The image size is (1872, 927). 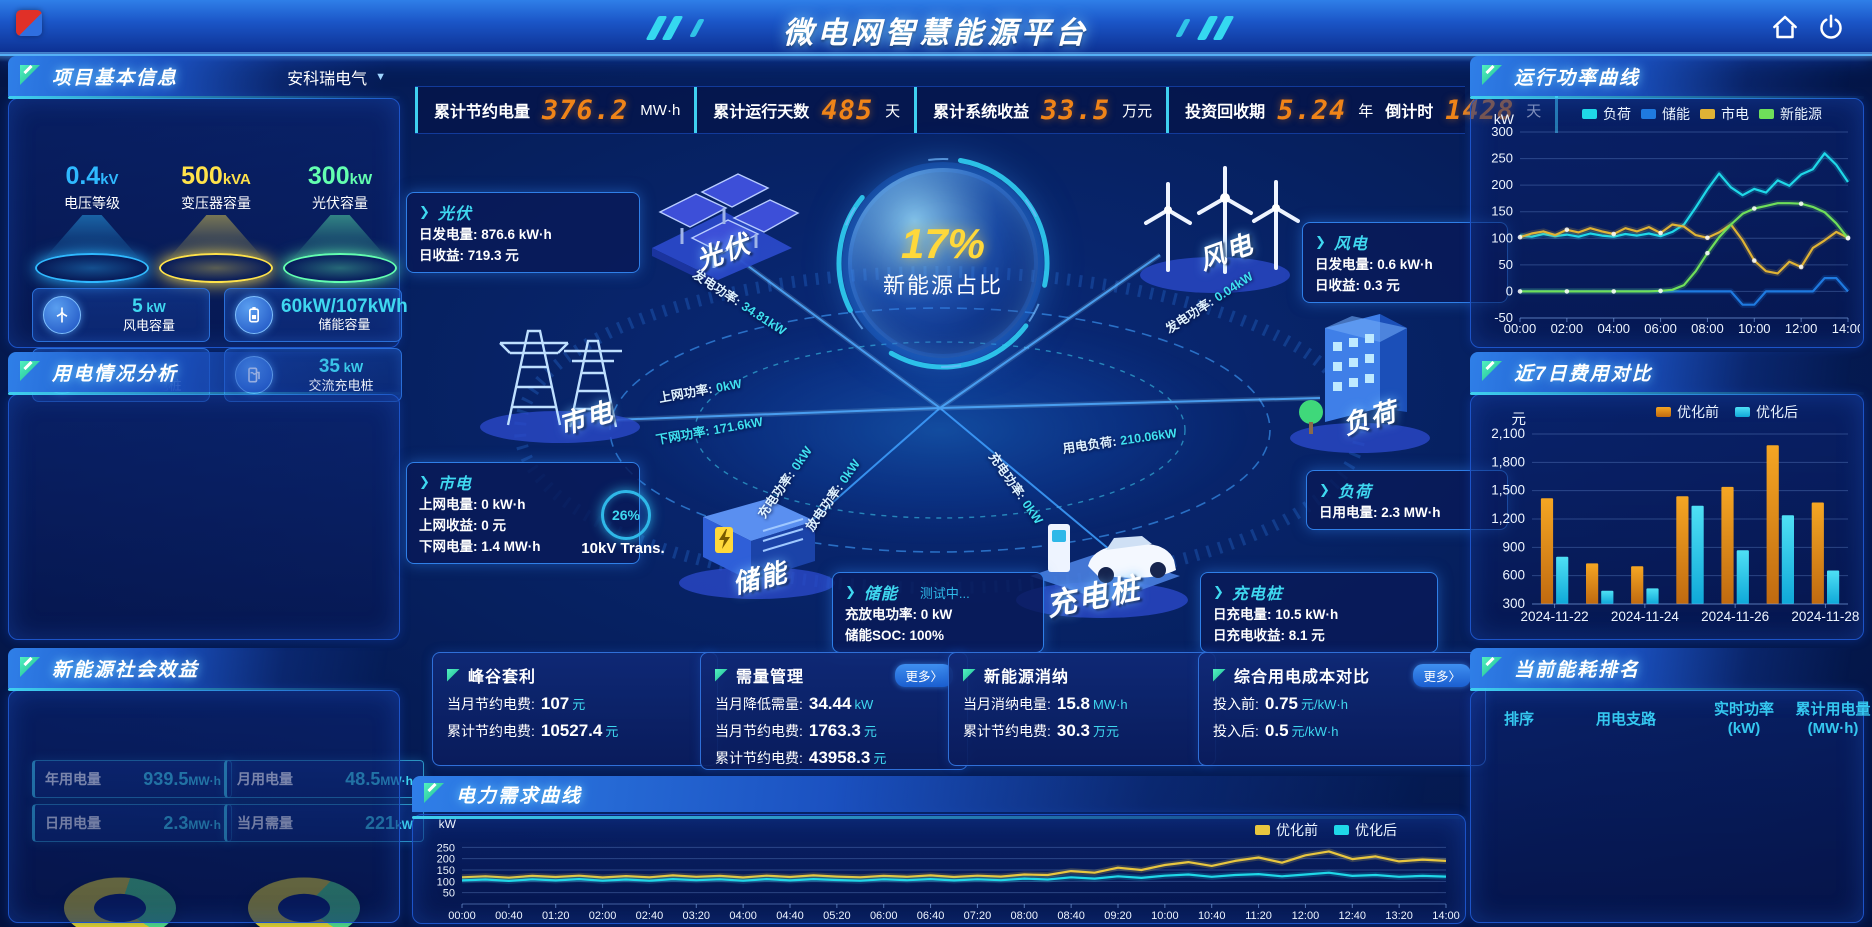 I want to click on svg-text: 08:00, so click(x=1025, y=916).